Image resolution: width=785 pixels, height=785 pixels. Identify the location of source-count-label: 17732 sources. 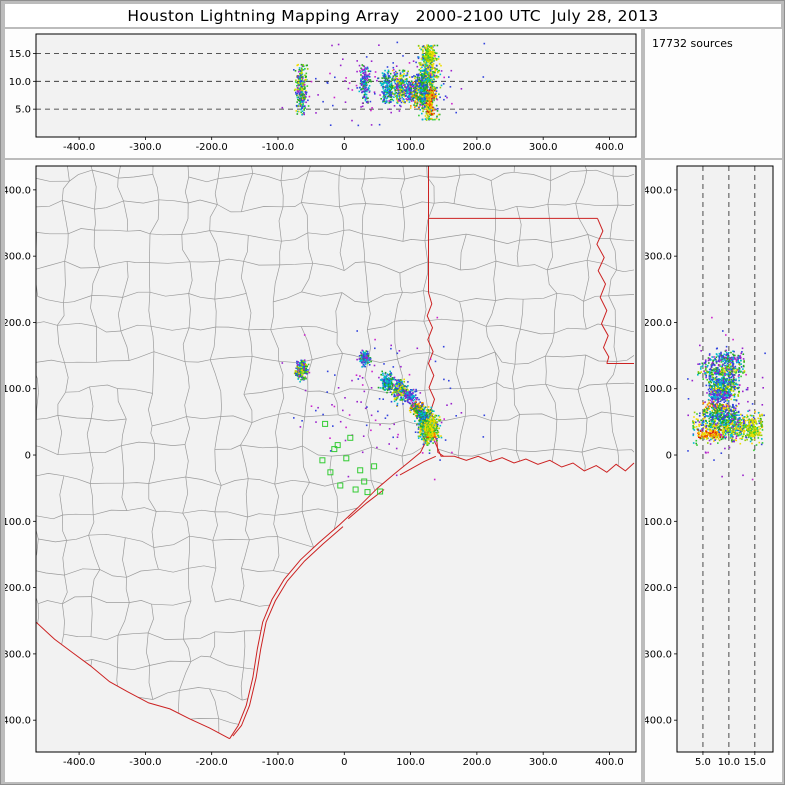
(692, 43).